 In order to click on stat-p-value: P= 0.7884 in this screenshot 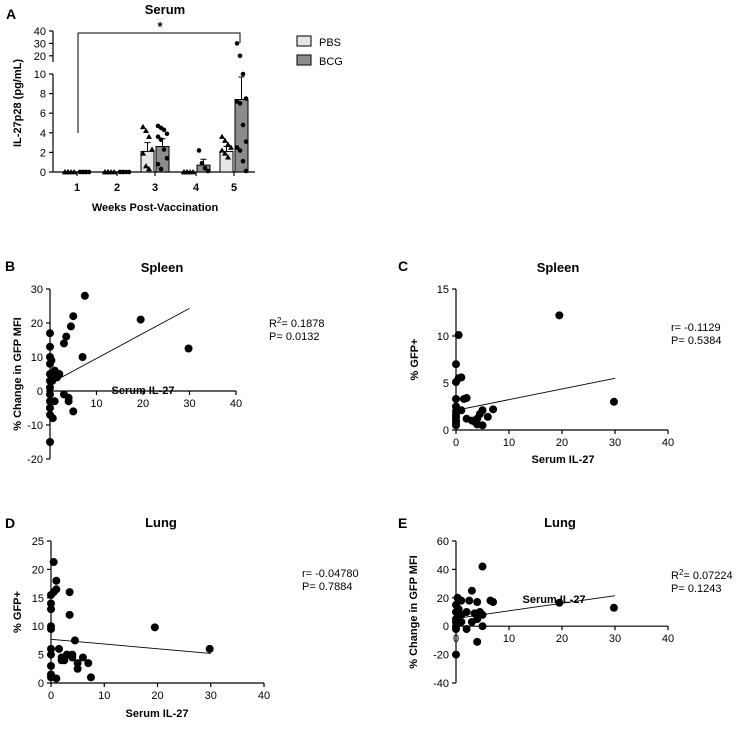, I will do `click(327, 587)`.